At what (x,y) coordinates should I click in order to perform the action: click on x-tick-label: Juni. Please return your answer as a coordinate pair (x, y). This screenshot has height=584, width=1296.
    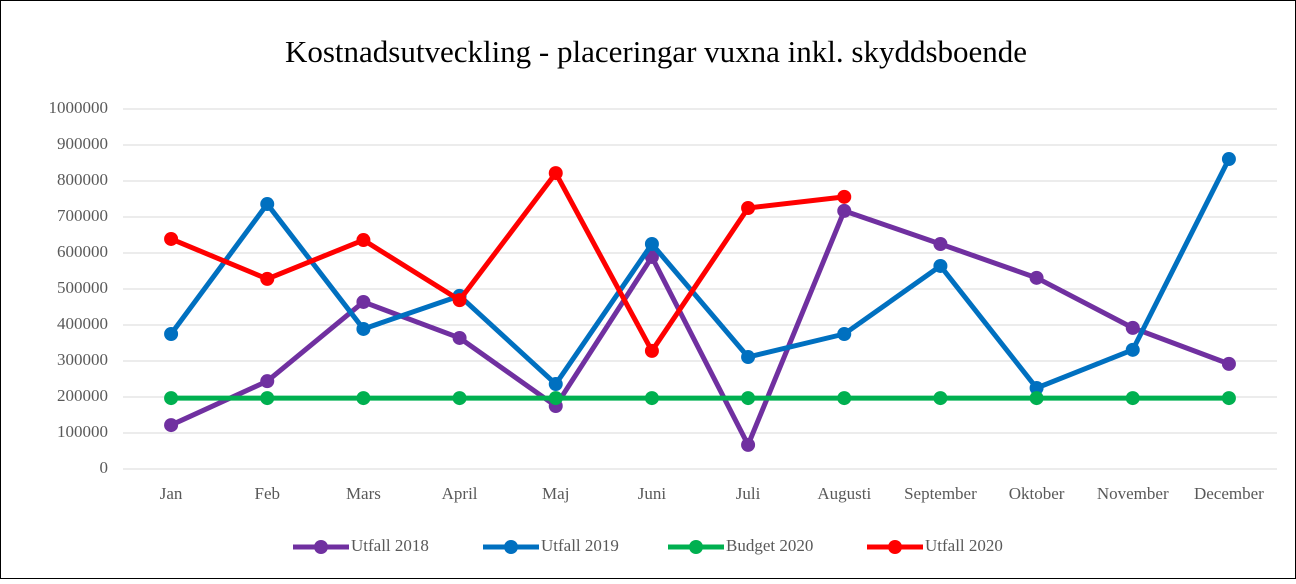
    Looking at the image, I should click on (652, 493).